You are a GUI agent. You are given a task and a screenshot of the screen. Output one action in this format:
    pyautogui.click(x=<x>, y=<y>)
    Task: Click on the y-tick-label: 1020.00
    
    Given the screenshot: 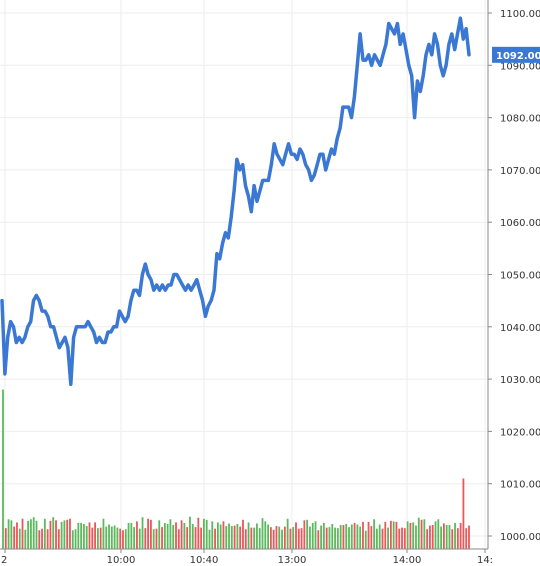 What is the action you would take?
    pyautogui.click(x=520, y=432)
    